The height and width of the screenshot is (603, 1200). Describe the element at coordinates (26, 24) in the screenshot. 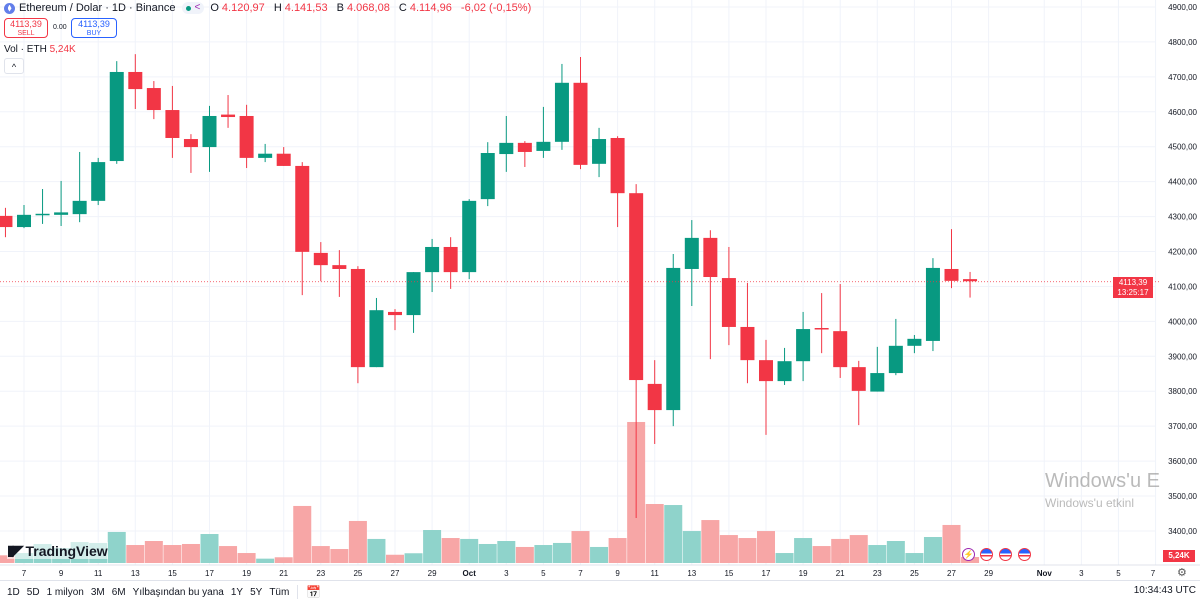

I see `sell-price: 4113,39` at that location.